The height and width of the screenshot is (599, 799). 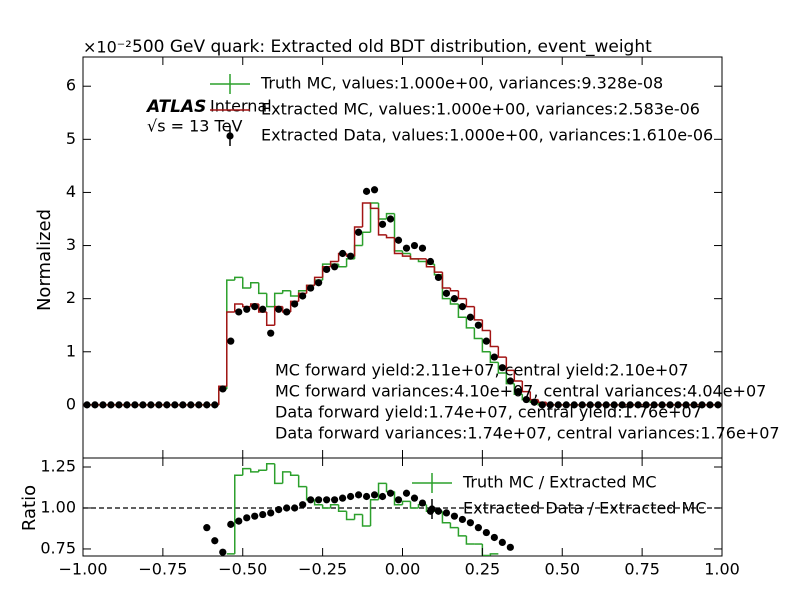 What do you see at coordinates (194, 126) in the screenshot?
I see `energy-label: √s = 13 TeV` at bounding box center [194, 126].